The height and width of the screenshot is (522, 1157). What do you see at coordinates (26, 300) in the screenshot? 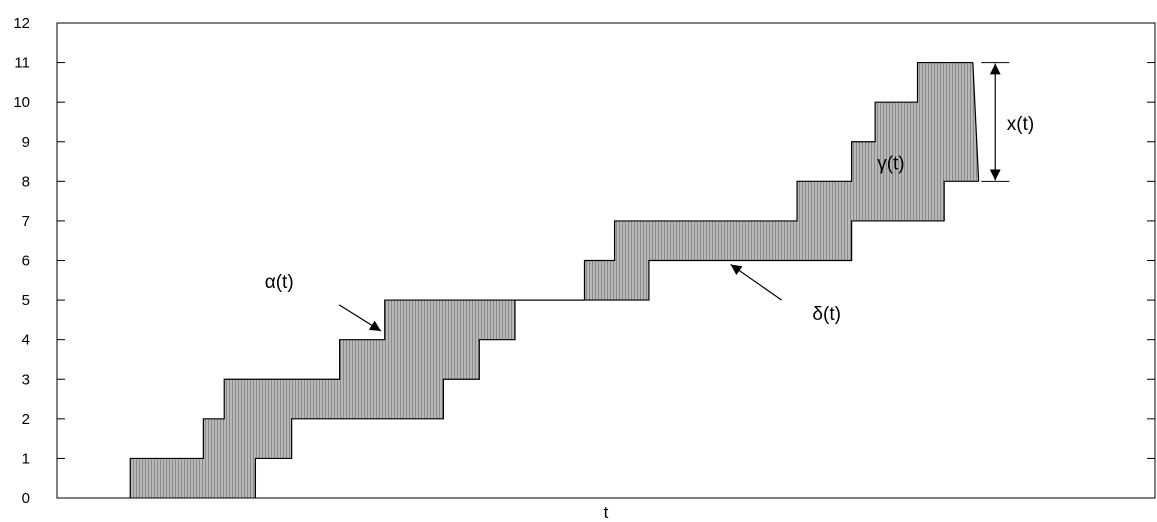
I see `y-tick-label: 5` at bounding box center [26, 300].